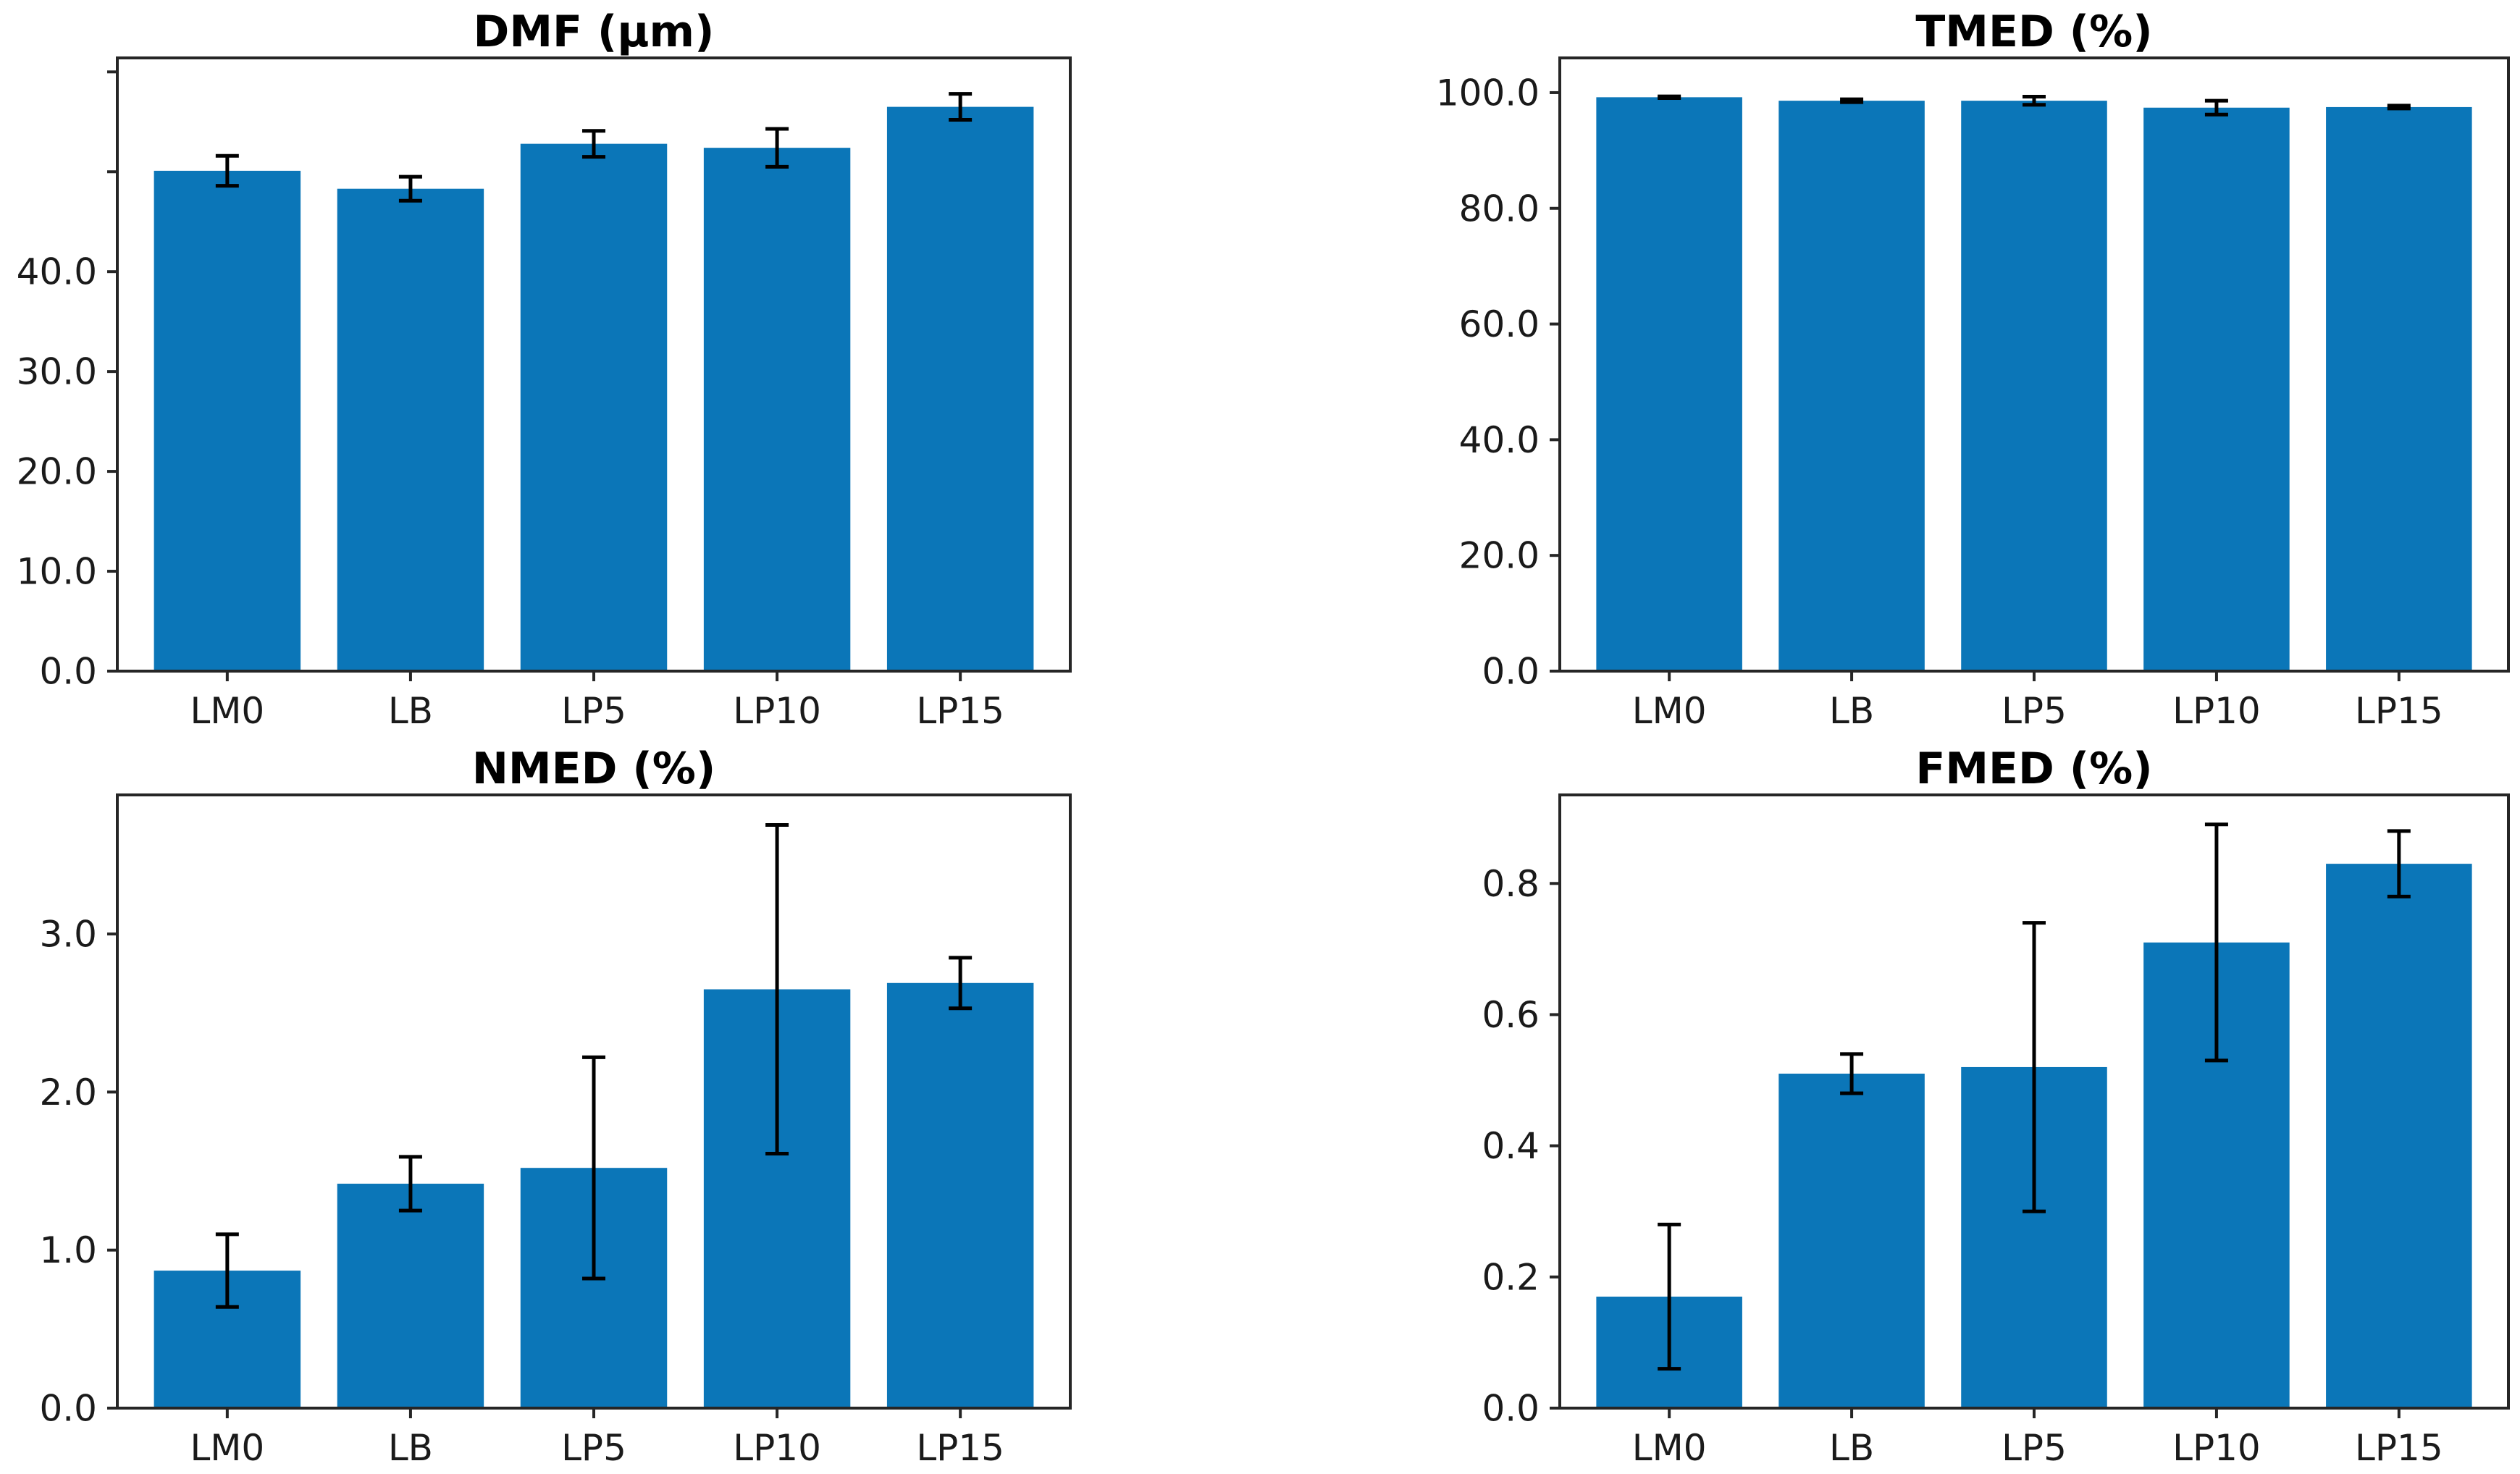 This screenshot has width=2520, height=1474. What do you see at coordinates (961, 983) in the screenshot?
I see `error-bar-nmed-LP15` at bounding box center [961, 983].